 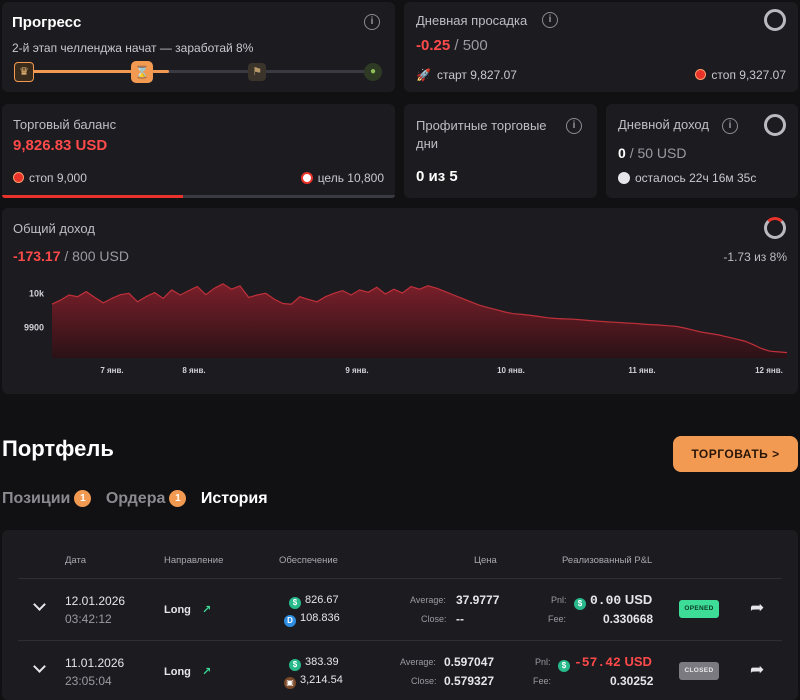 I want to click on profit-days-card: Профитные торговые дни i 0 из 5, so click(x=500, y=151).